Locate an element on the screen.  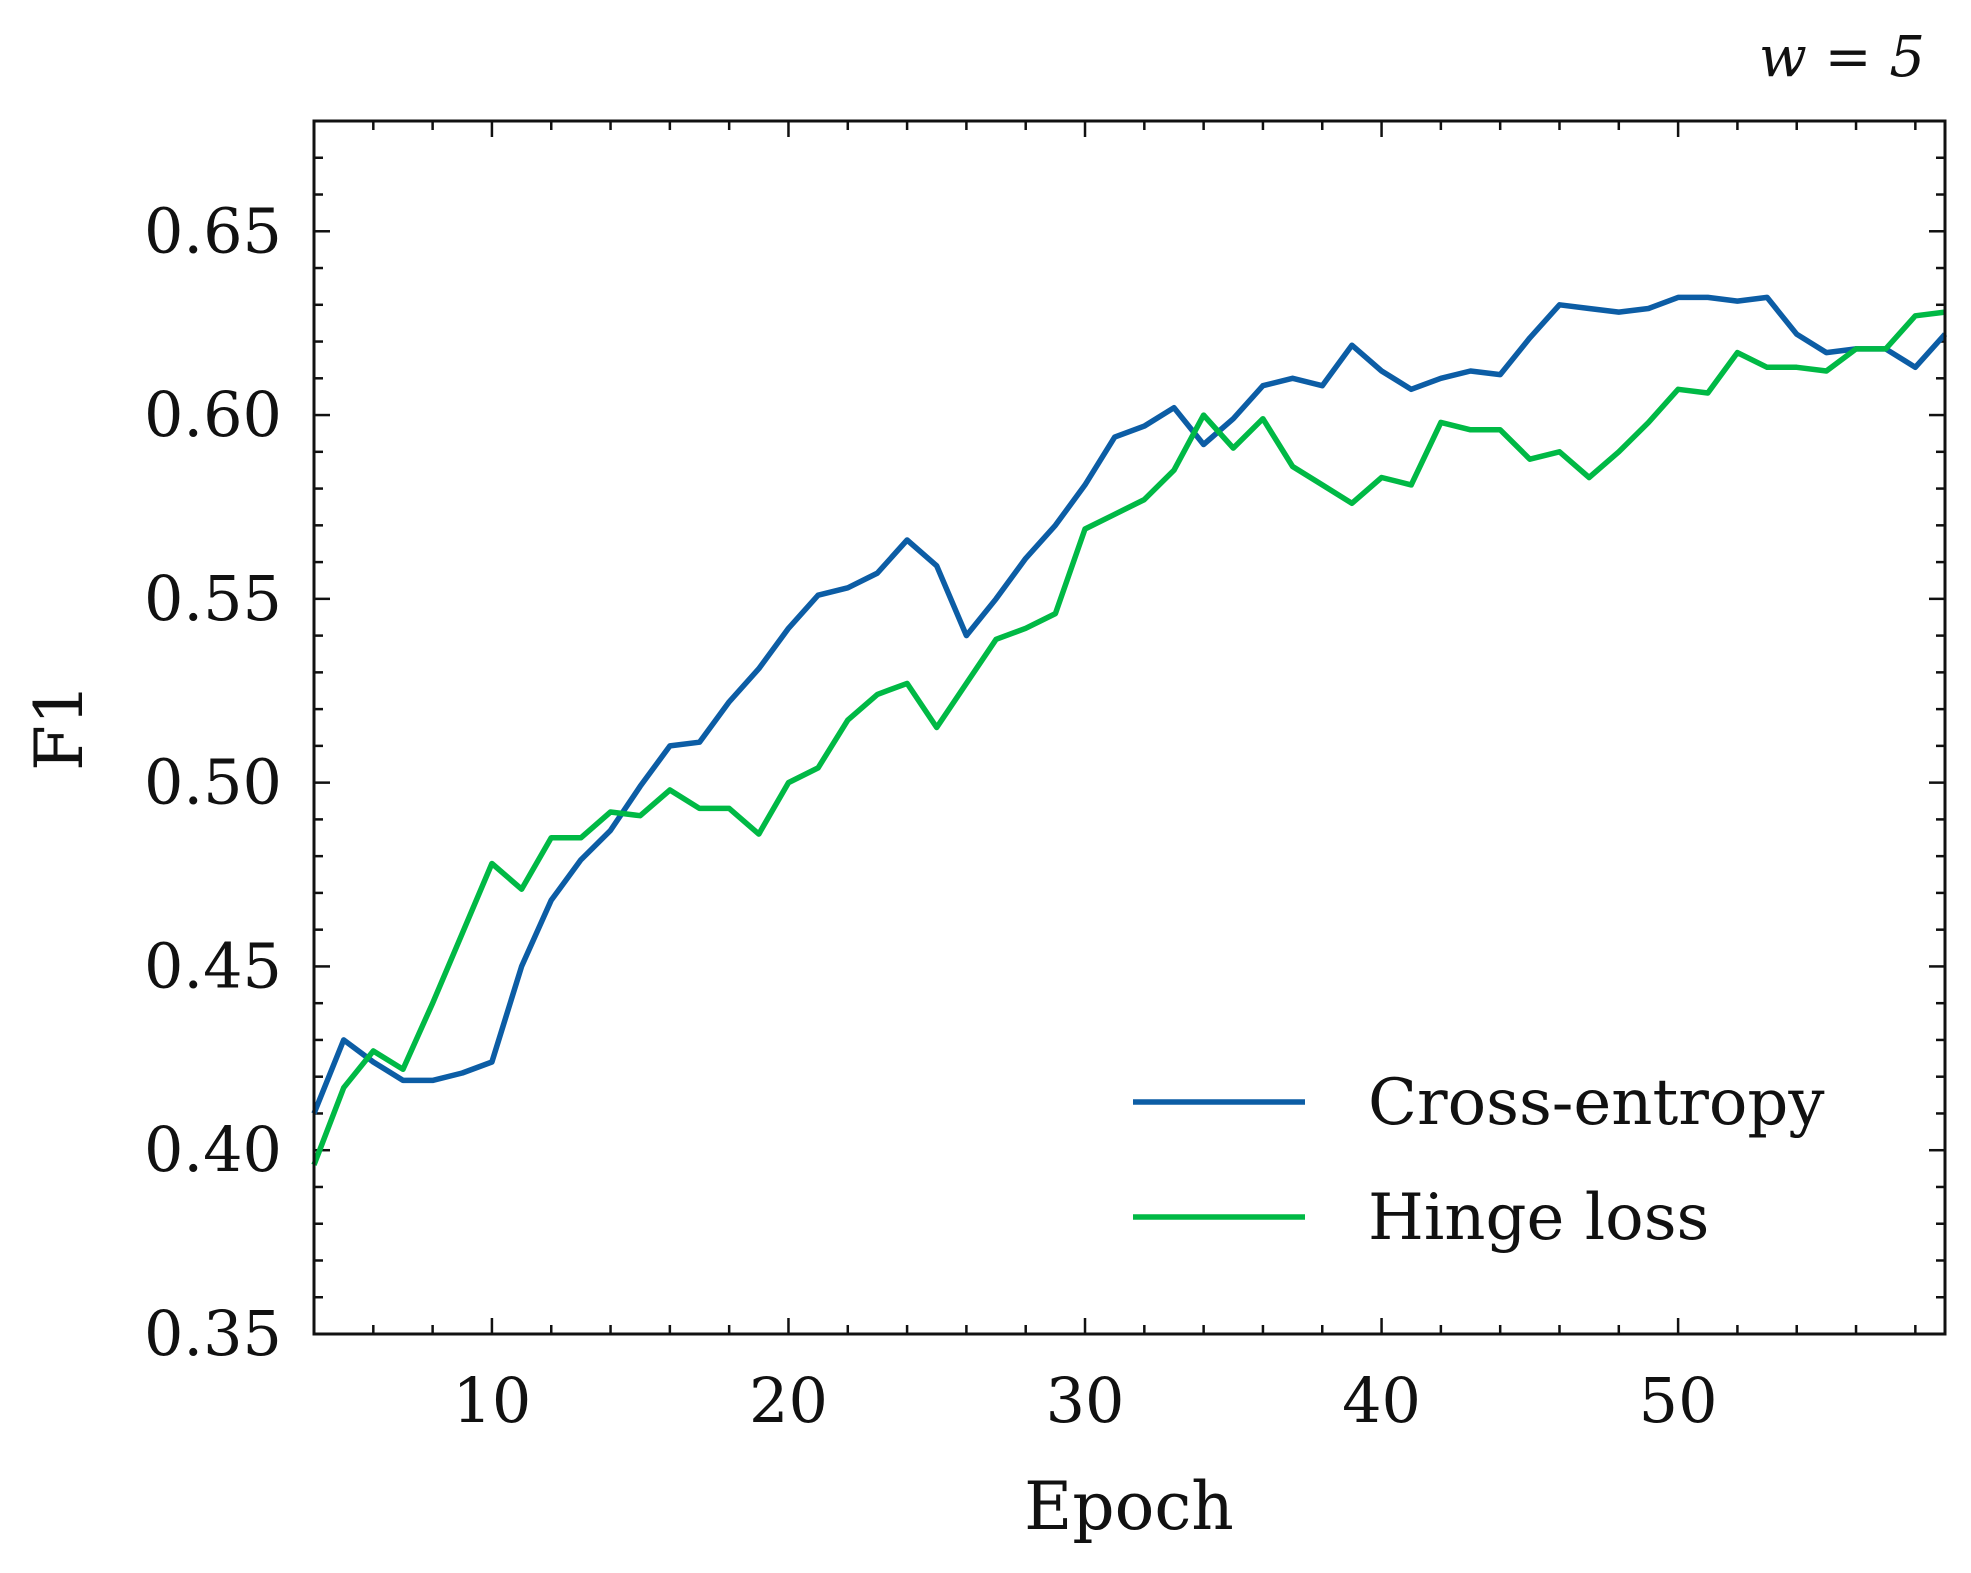
x-tick-label: 40 is located at coordinates (1381, 1400).